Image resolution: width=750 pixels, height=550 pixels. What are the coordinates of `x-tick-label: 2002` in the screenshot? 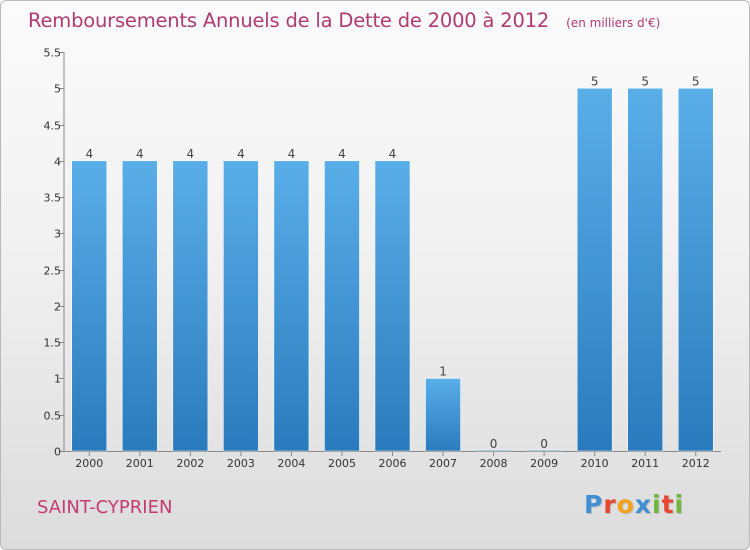 It's located at (190, 463).